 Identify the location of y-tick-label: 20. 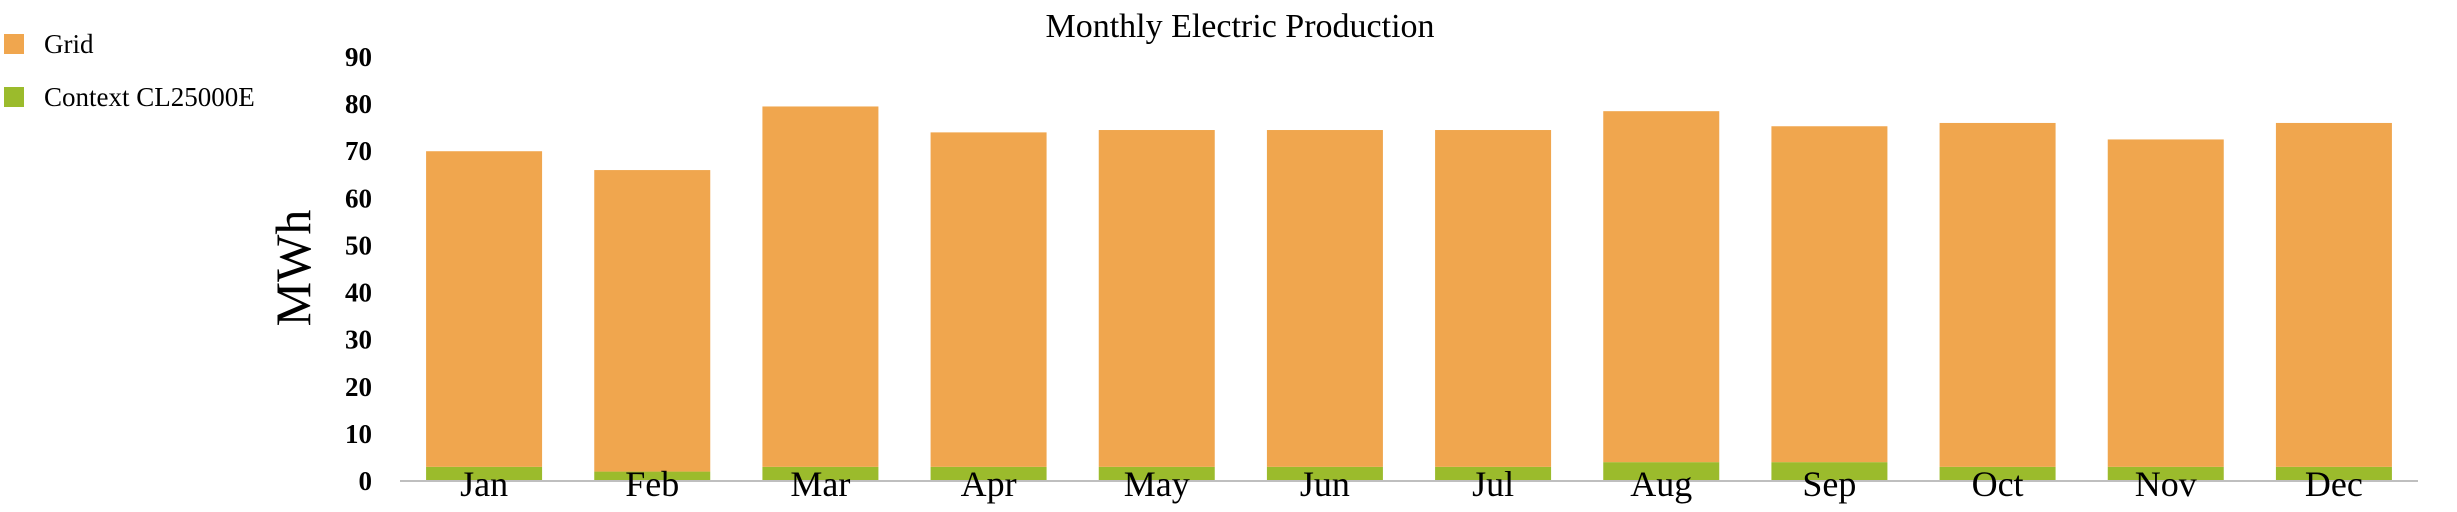
(358, 387).